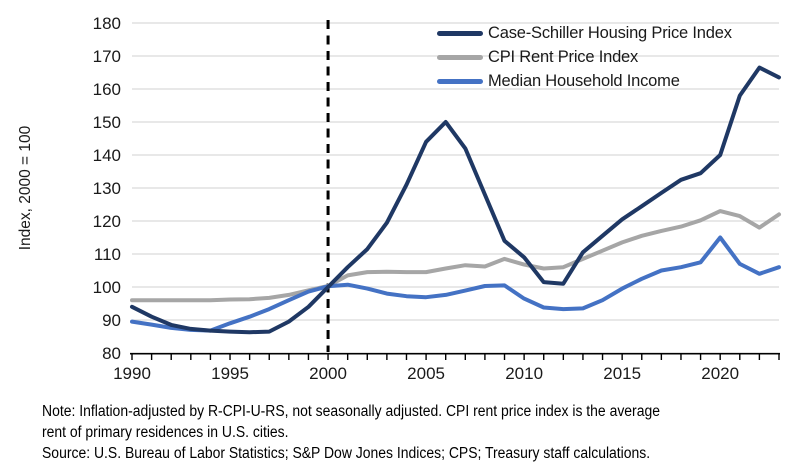 The height and width of the screenshot is (474, 802). What do you see at coordinates (107, 23) in the screenshot?
I see `y-tick-label: 180` at bounding box center [107, 23].